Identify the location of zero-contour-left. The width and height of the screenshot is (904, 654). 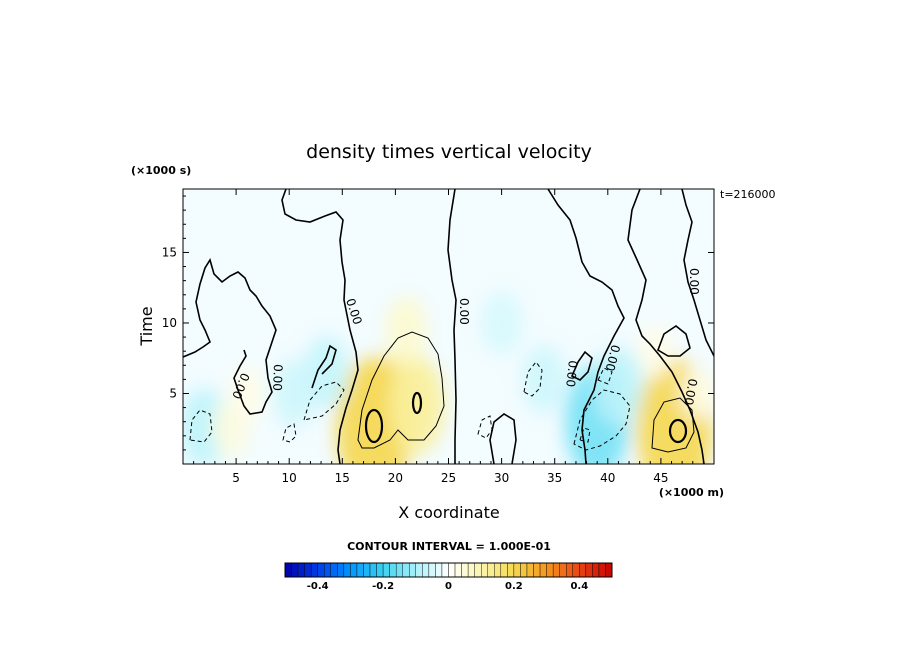
(230, 336).